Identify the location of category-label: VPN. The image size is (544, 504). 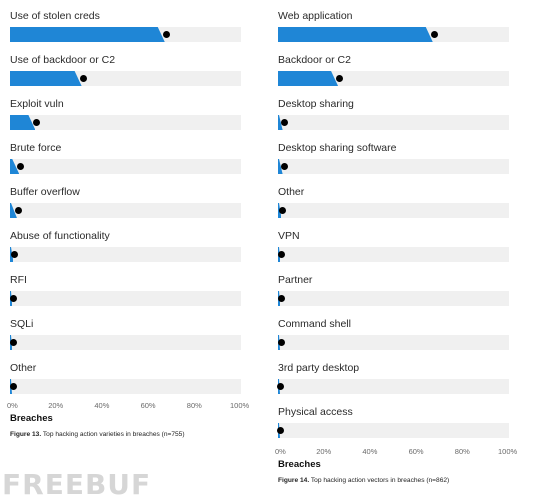
(289, 236).